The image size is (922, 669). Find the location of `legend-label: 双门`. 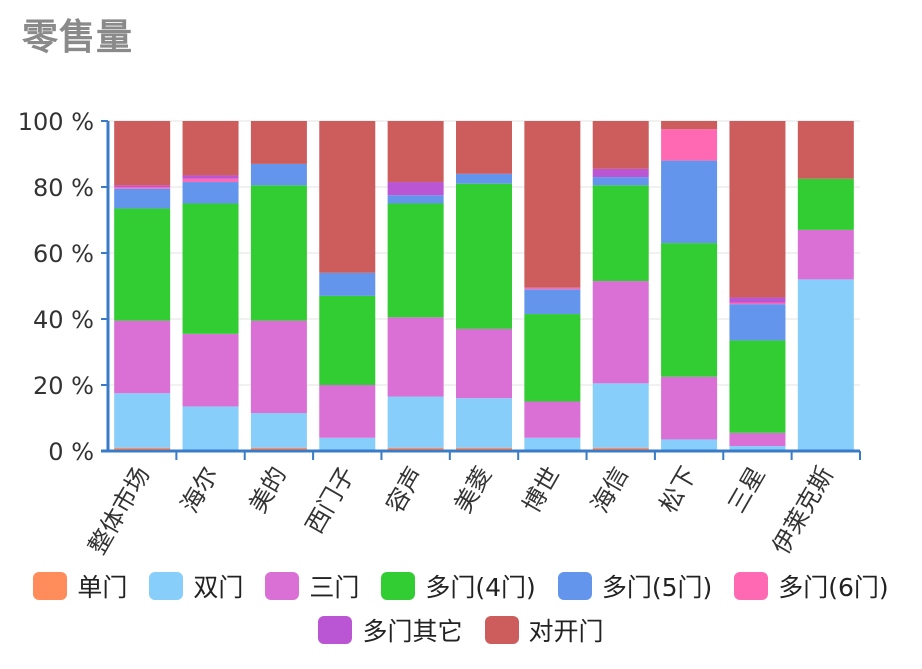

legend-label: 双门 is located at coordinates (218, 587).